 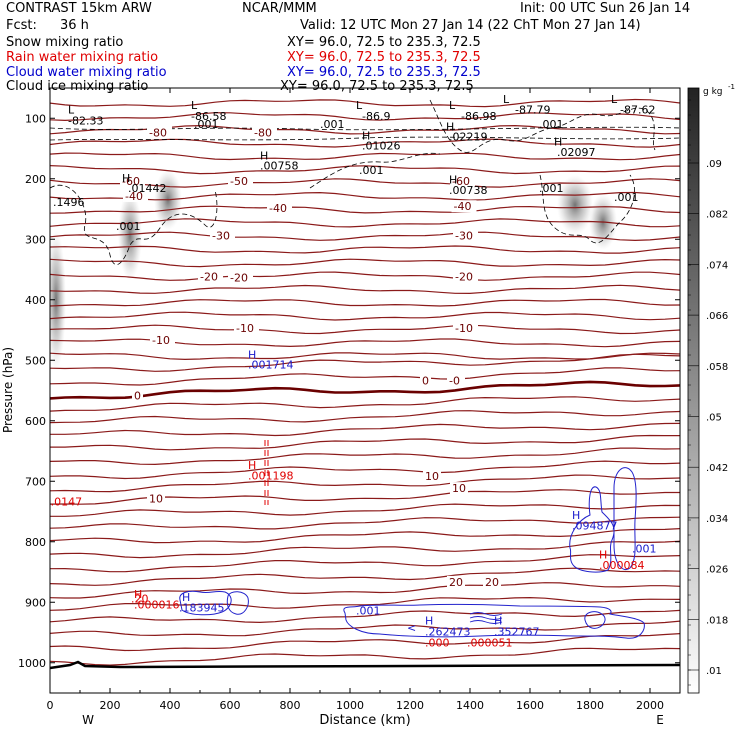 What do you see at coordinates (461, 181) in the screenshot?
I see `isotherm-label: -60` at bounding box center [461, 181].